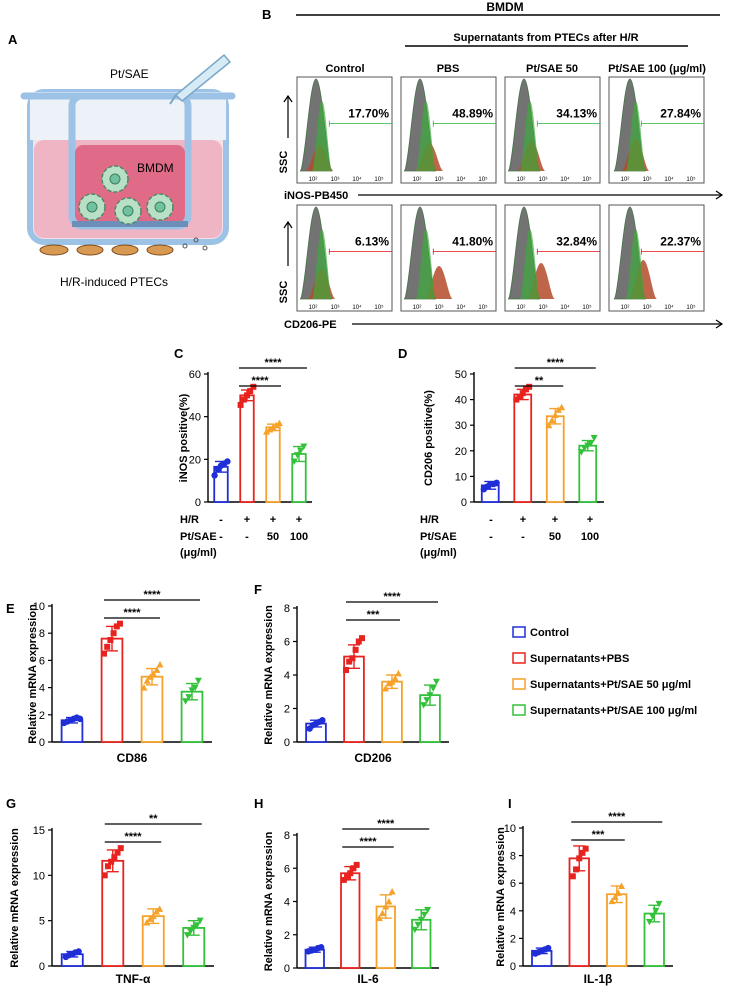  Describe the element at coordinates (552, 258) in the screenshot. I see `flow-plot-r2-c3: 32.84% 10² 10³ 10⁴ 10⁵` at that location.